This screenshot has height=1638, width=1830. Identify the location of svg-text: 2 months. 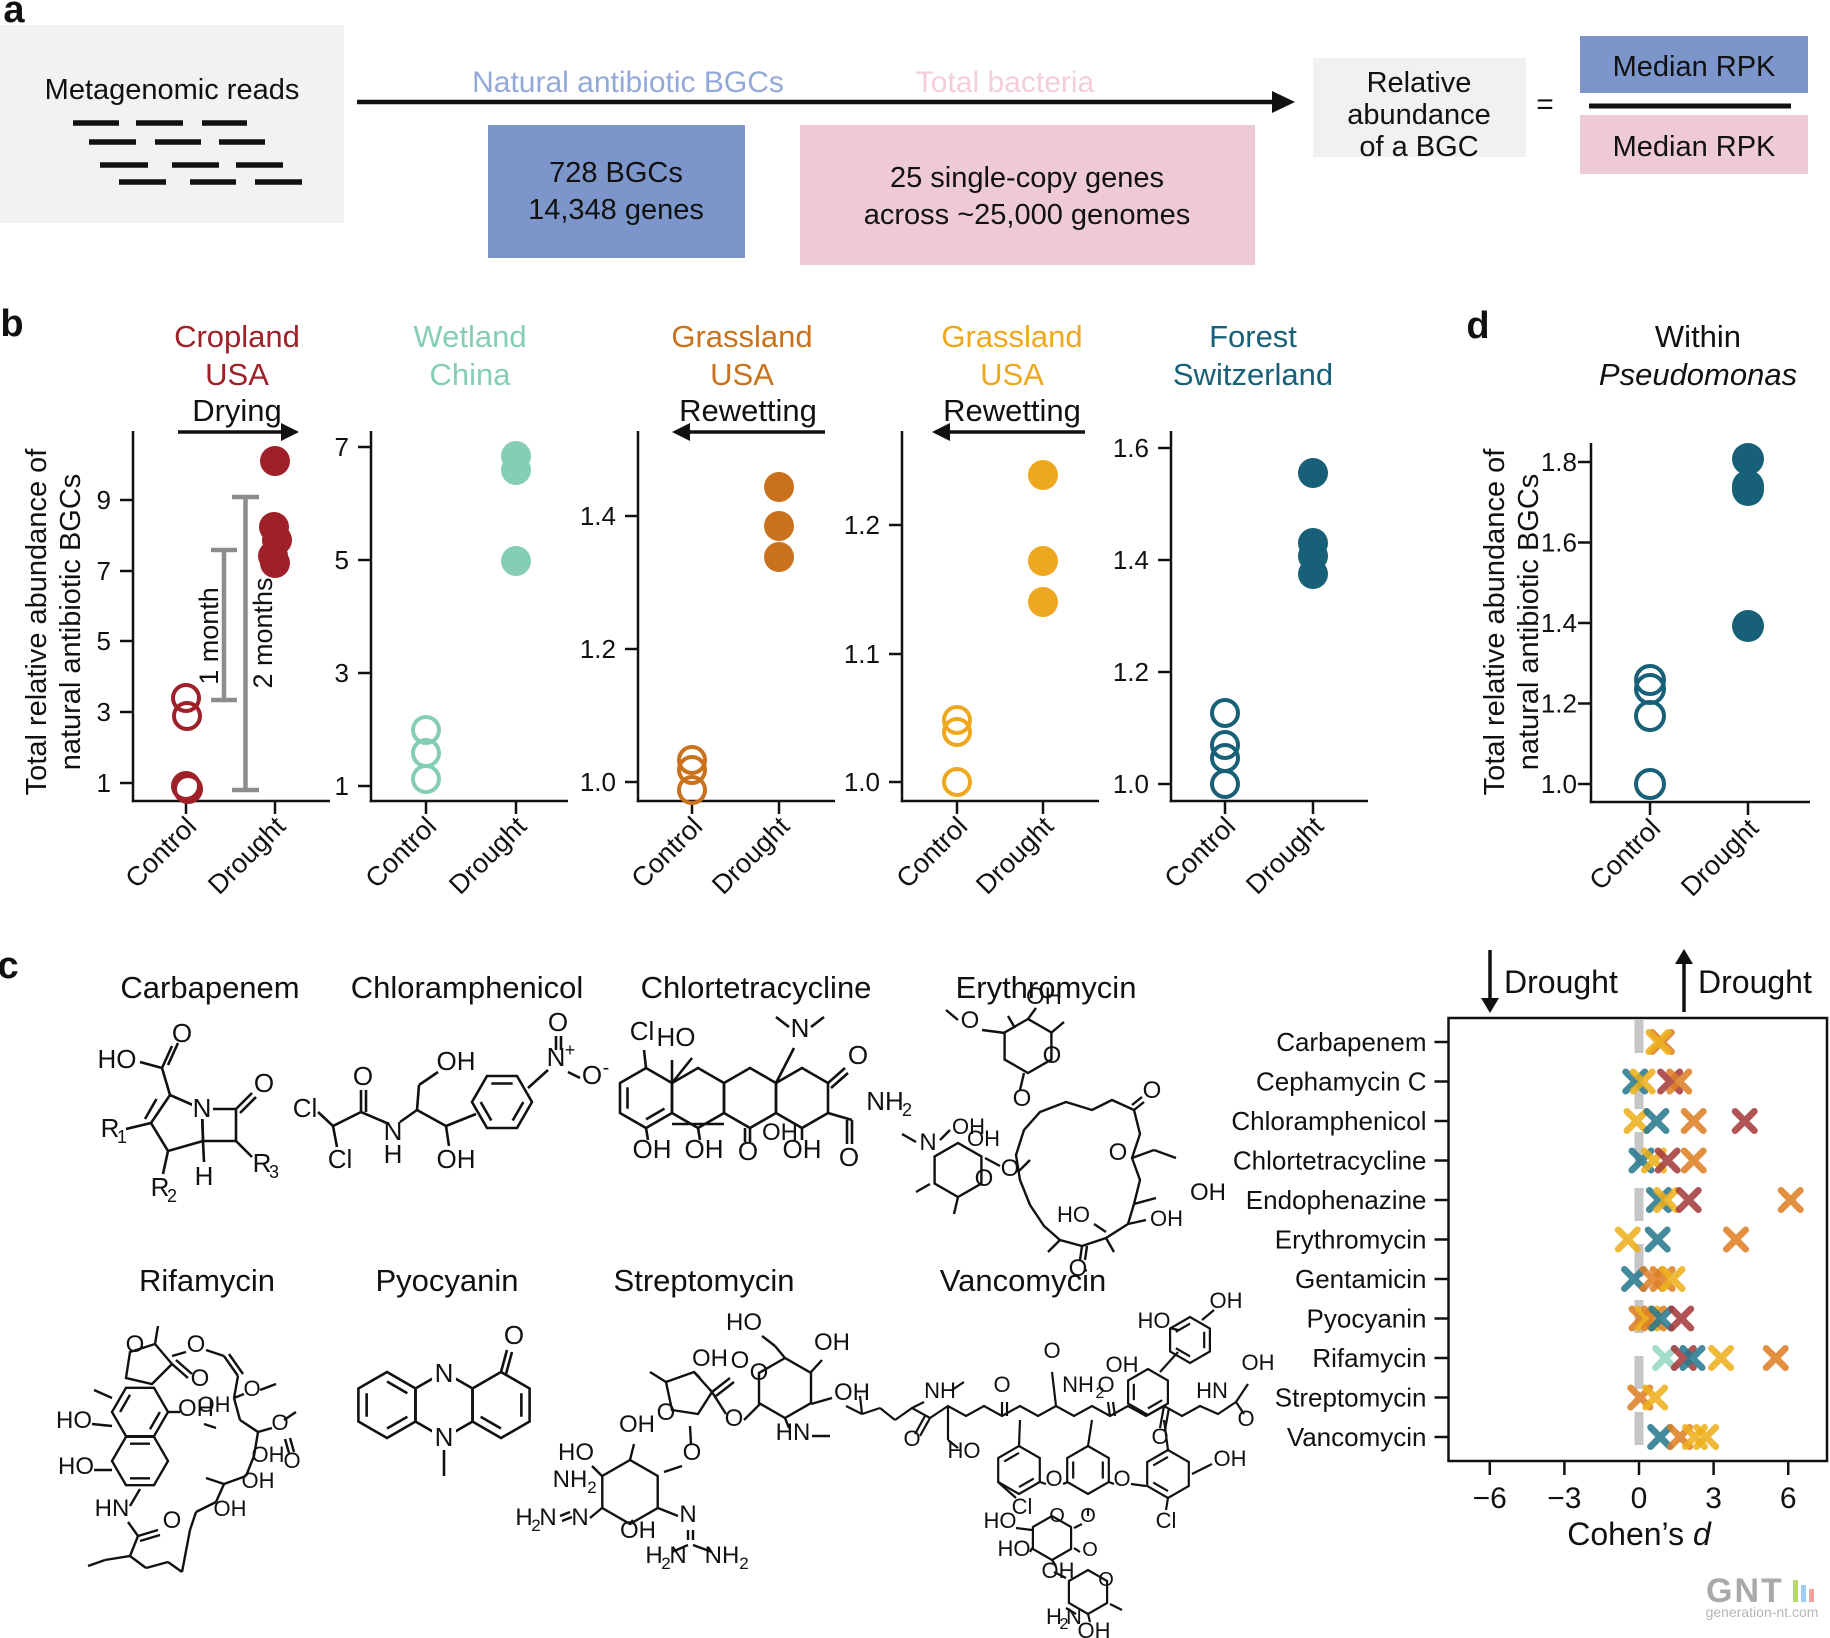
(263, 632).